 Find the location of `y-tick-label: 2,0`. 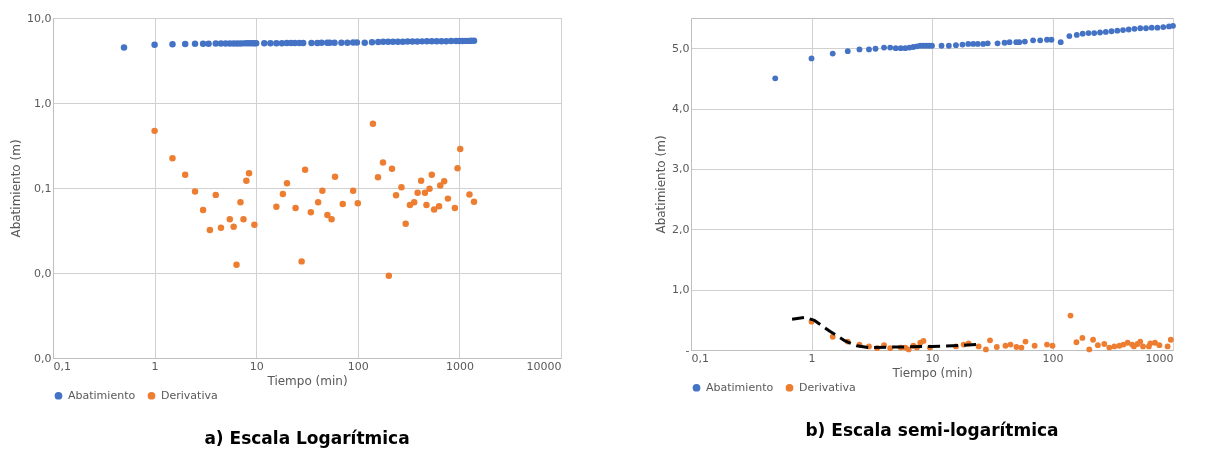

y-tick-label: 2,0 is located at coordinates (681, 229).